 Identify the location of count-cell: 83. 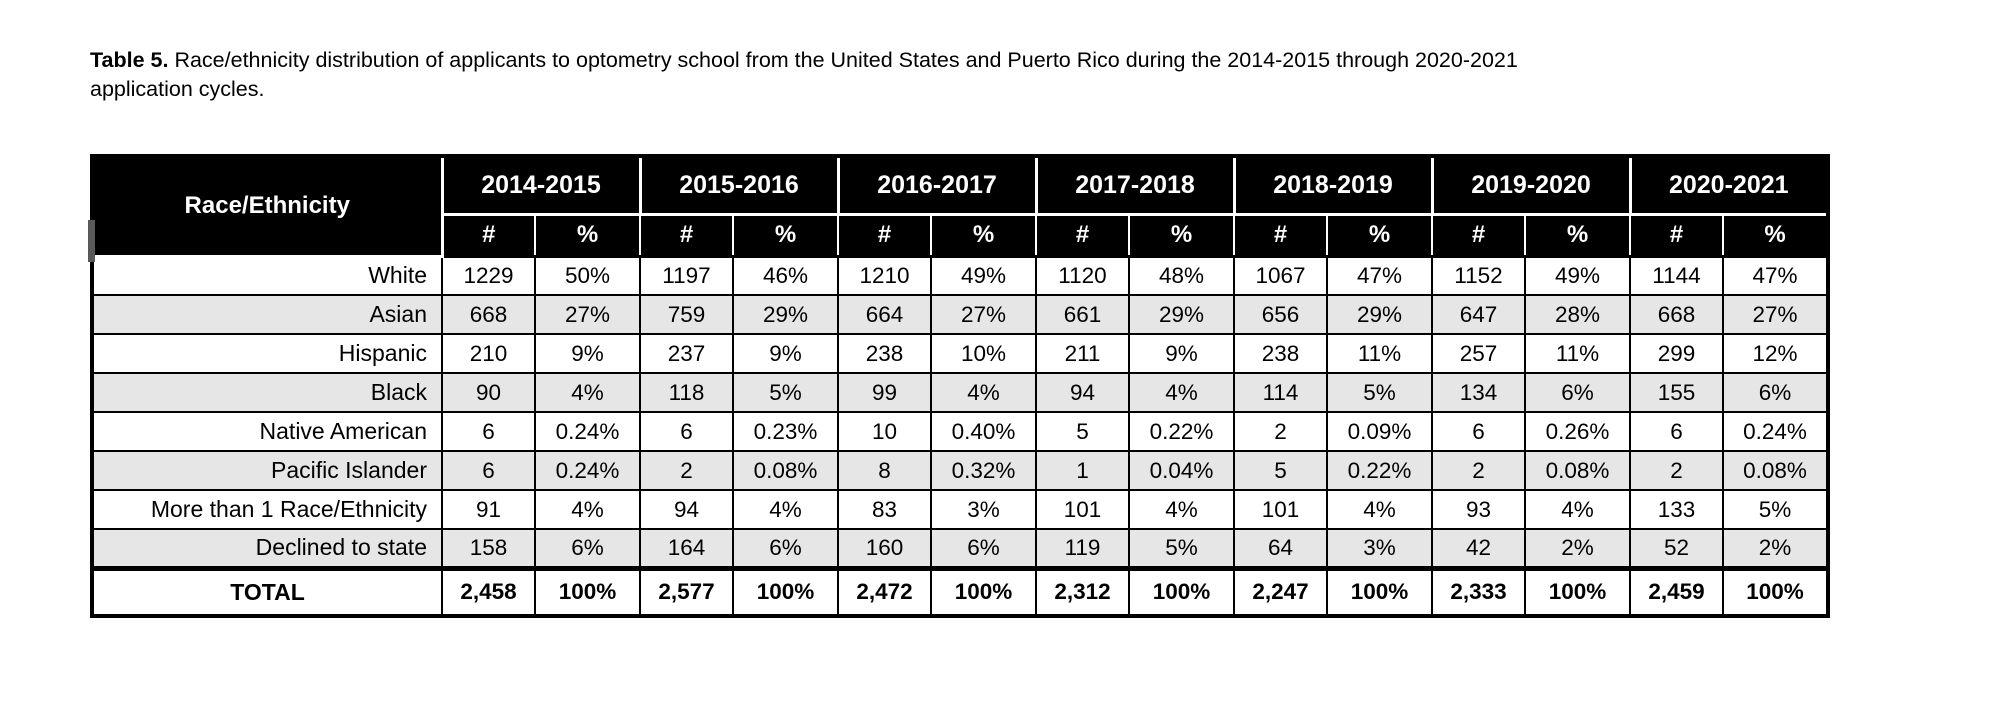
(884, 509).